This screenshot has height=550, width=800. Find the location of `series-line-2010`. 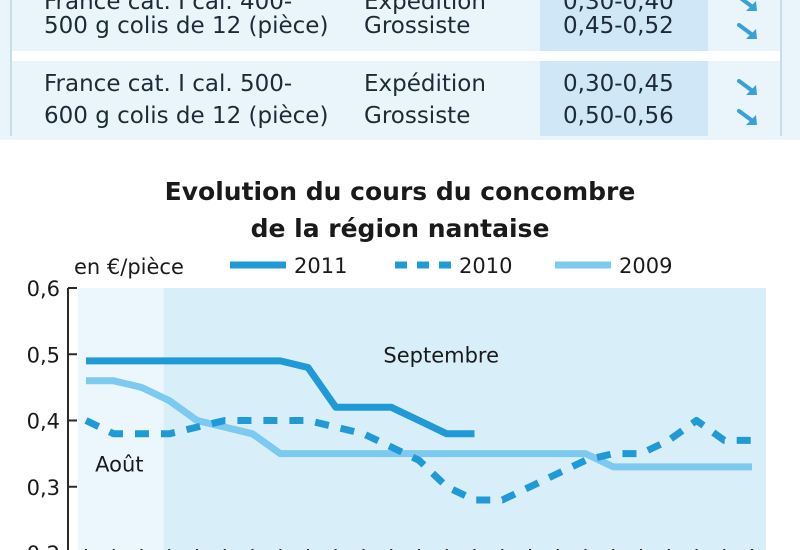

series-line-2010 is located at coordinates (418, 460).